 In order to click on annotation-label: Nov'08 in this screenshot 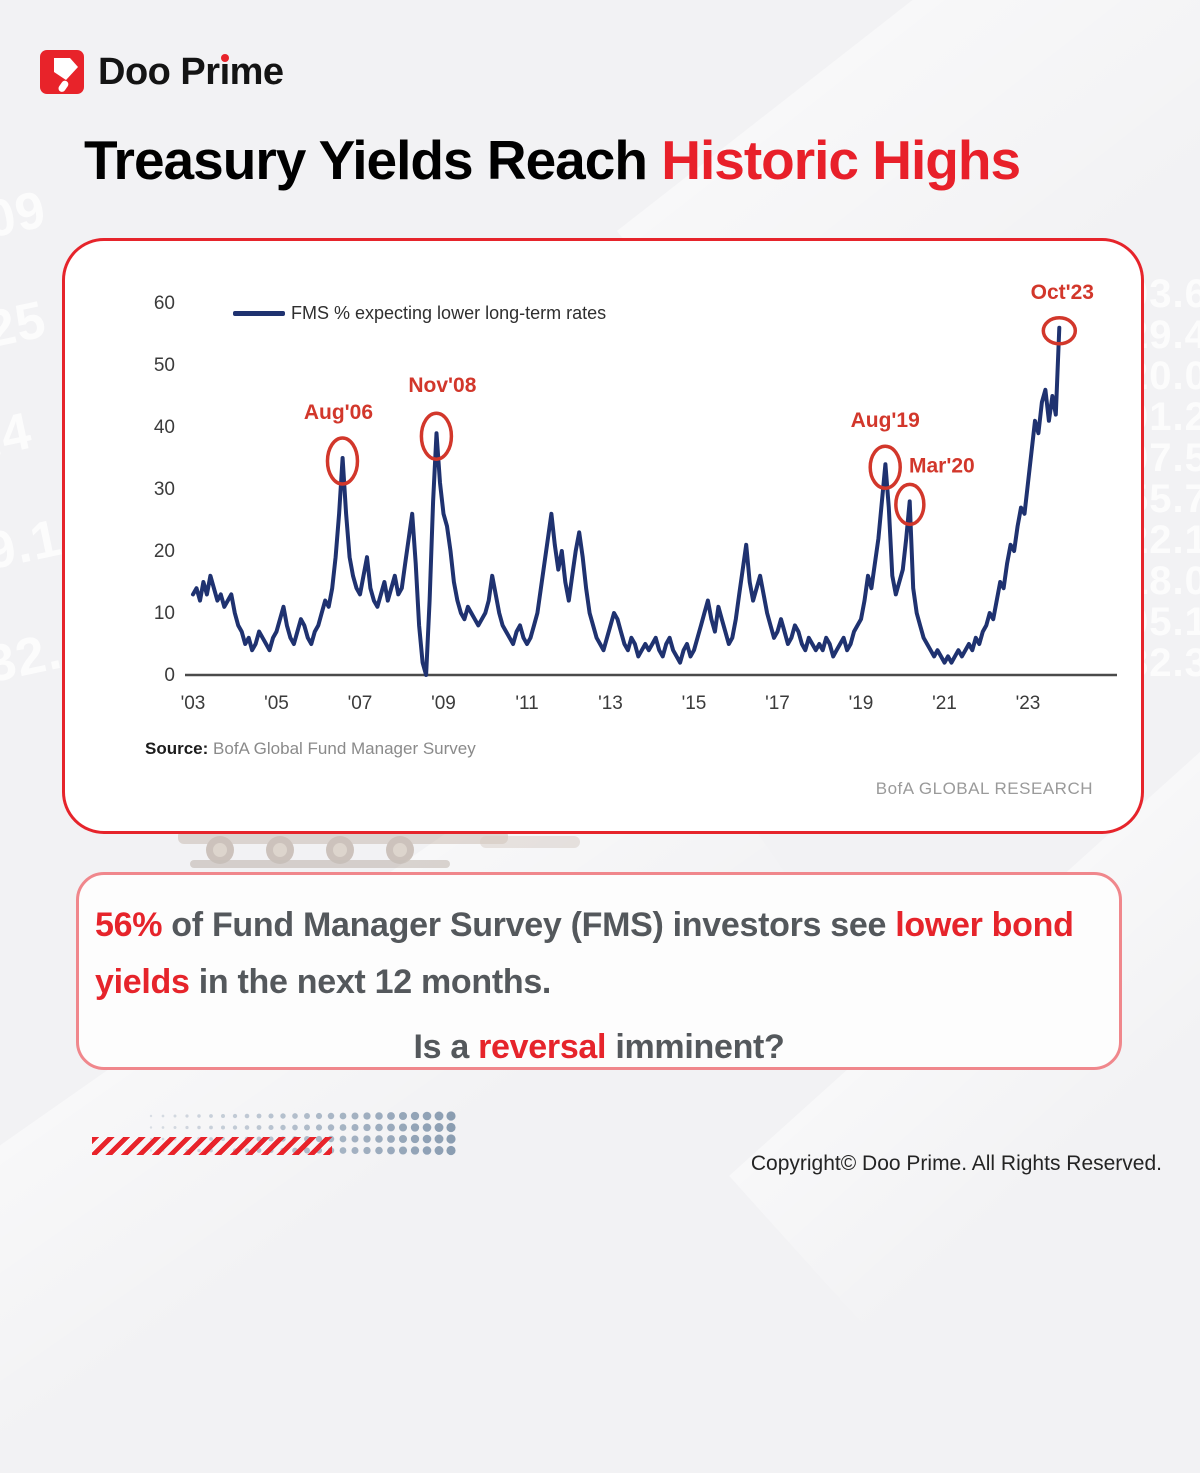, I will do `click(442, 385)`.